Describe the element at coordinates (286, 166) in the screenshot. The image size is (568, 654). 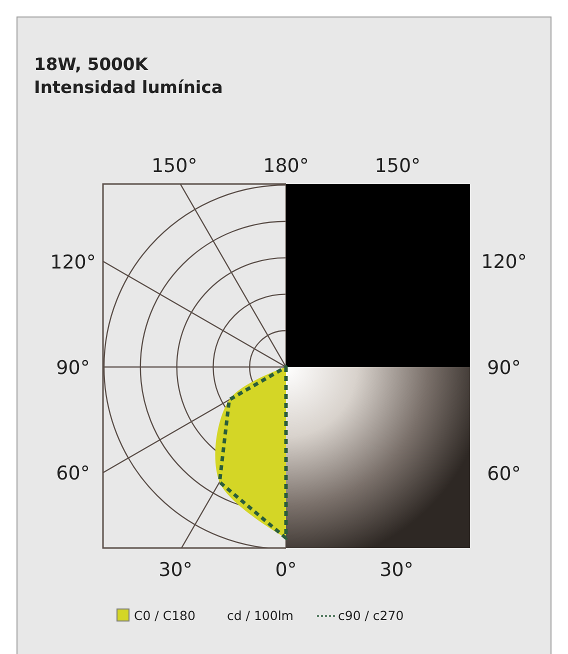
I see `spoke-label: 180°` at that location.